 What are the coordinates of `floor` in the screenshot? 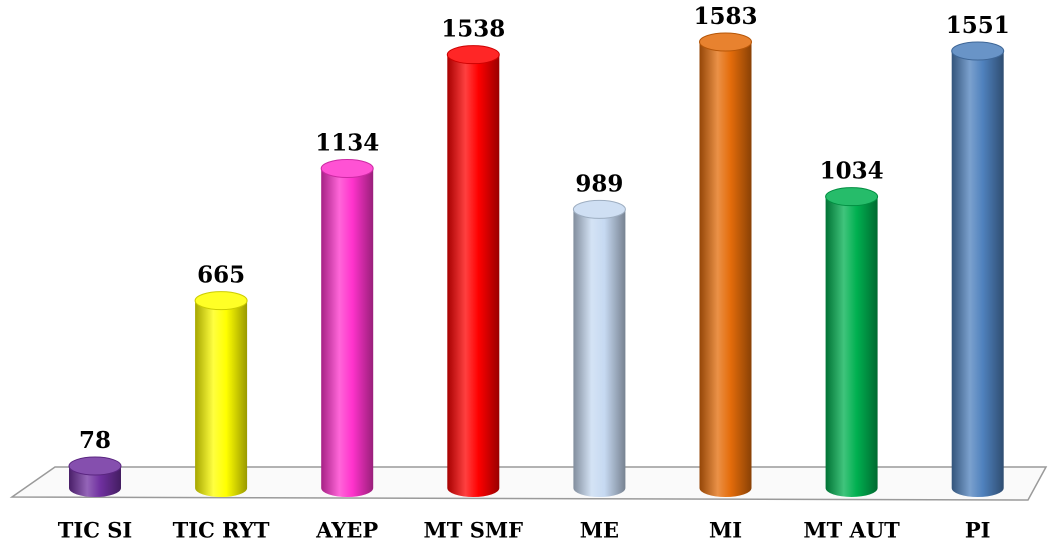 It's located at (528, 483).